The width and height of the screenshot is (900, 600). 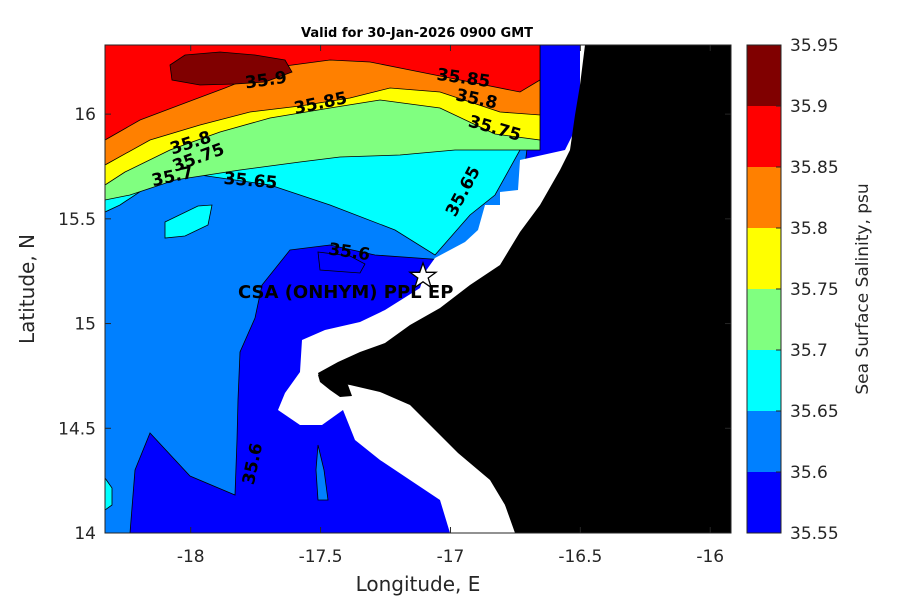 I want to click on star-icon, so click(x=423, y=275).